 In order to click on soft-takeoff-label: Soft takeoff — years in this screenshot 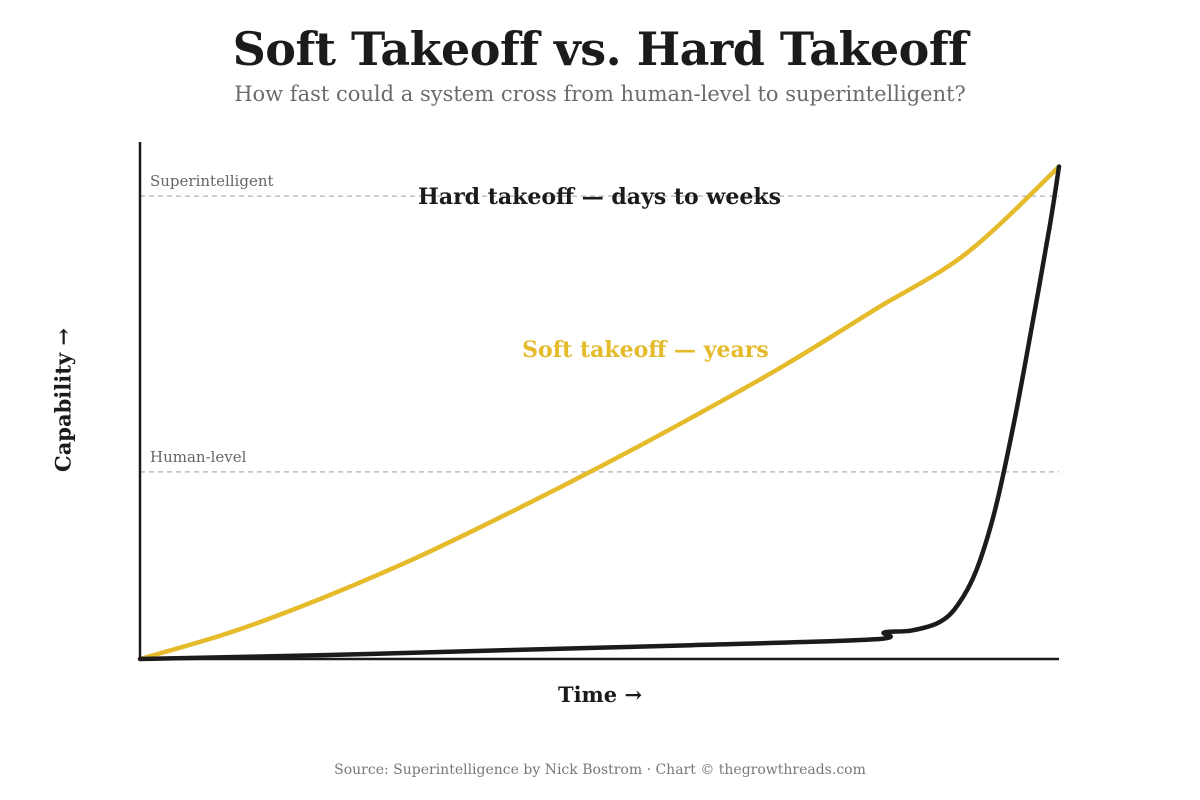, I will do `click(645, 350)`.